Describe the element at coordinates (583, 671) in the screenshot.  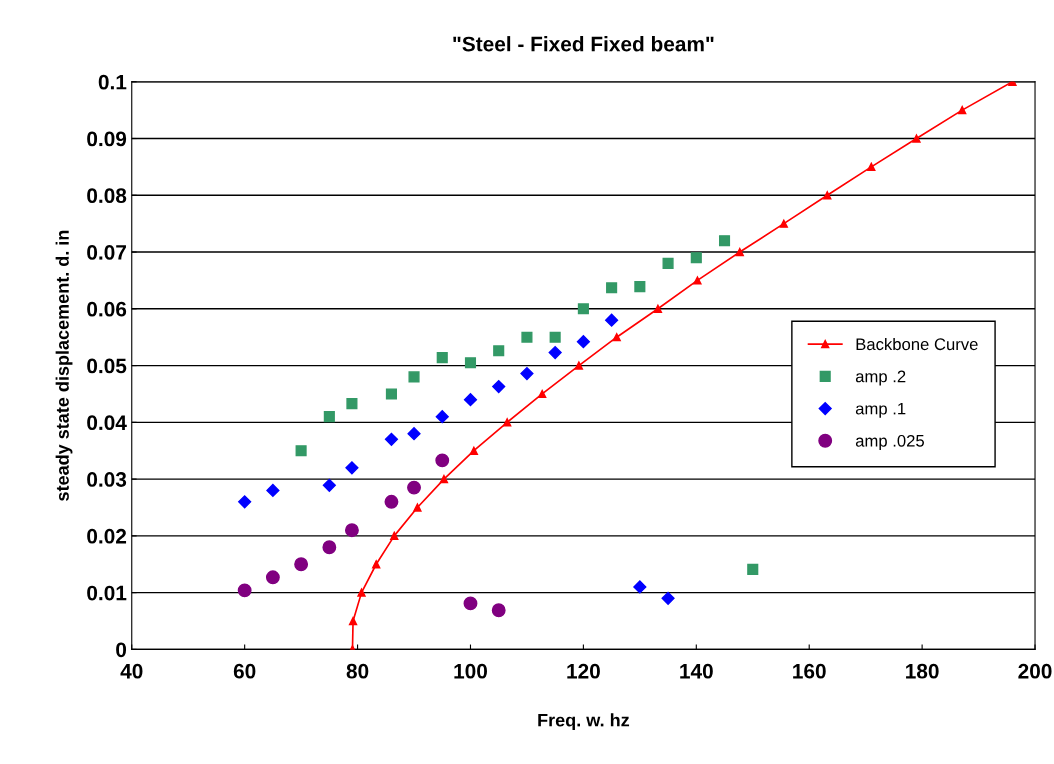
I see `x-tick-label: 120` at that location.